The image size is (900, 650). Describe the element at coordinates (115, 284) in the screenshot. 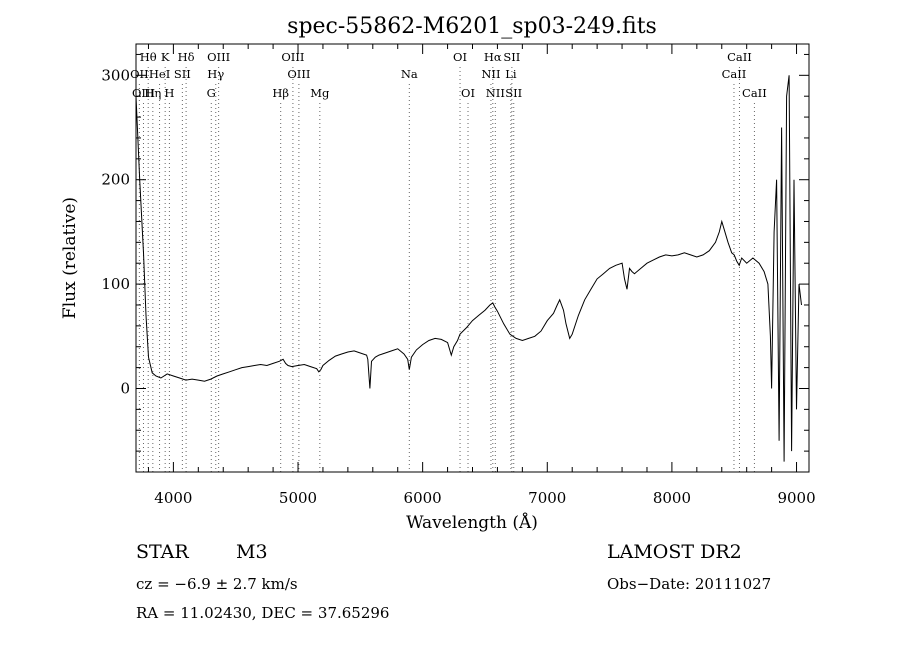

I see `y-tick-label: 100` at that location.